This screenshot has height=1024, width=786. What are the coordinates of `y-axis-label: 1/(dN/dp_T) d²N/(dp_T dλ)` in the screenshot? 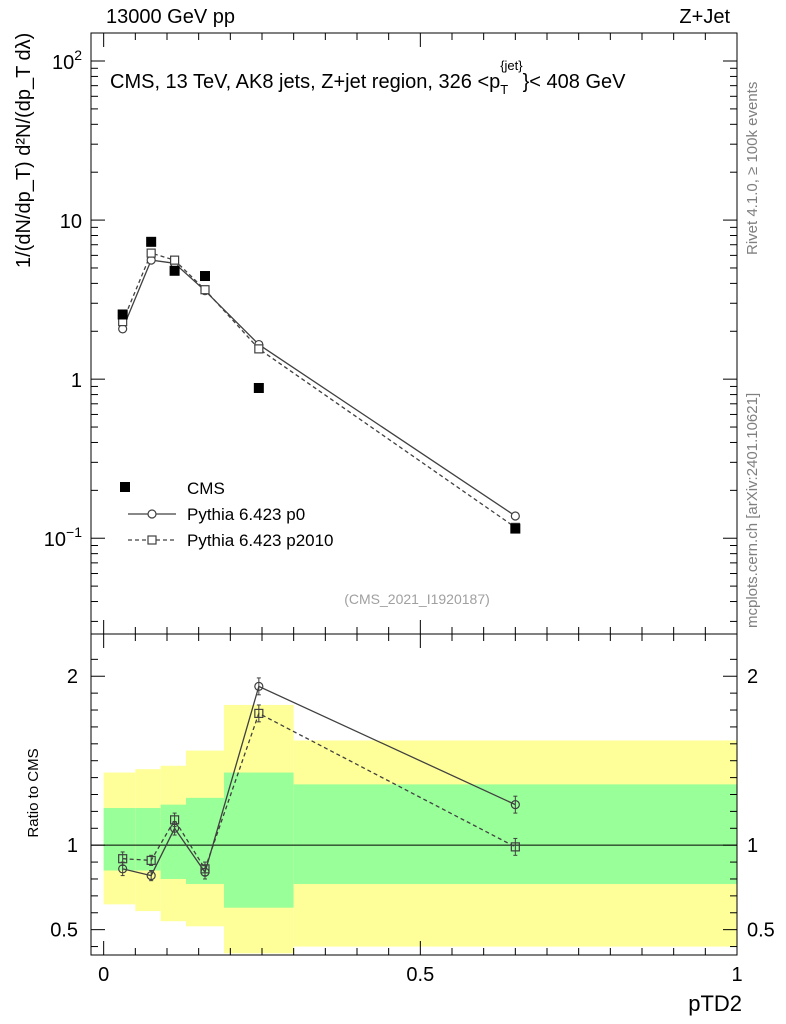 It's located at (24, 150).